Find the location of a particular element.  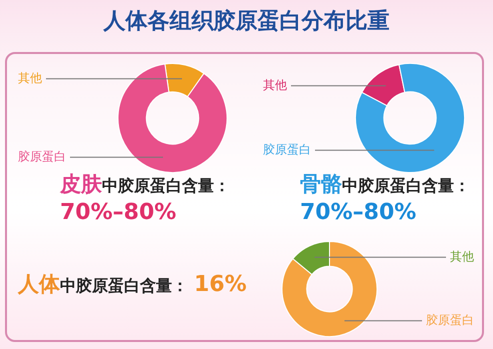

text: 骨骼 is located at coordinates (321, 184).